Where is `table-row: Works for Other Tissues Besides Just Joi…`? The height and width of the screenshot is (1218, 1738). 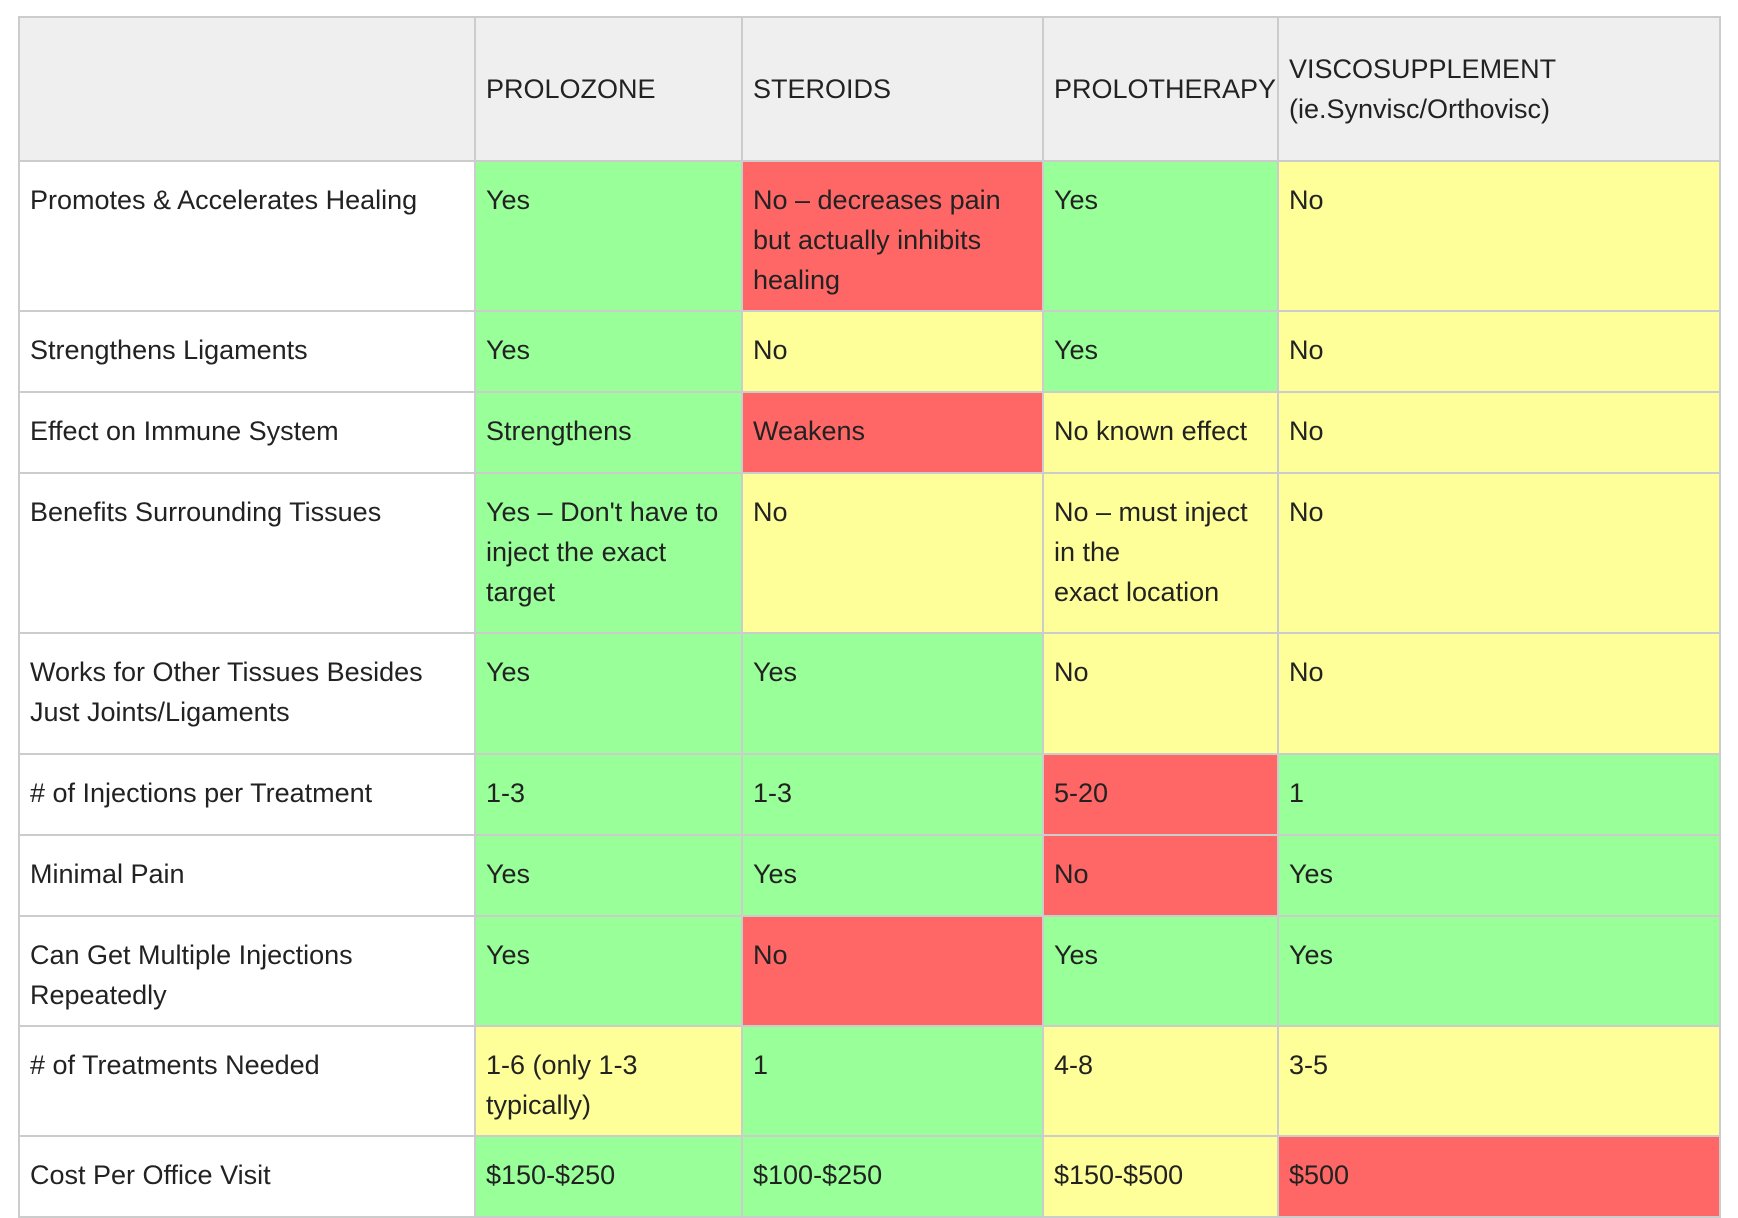 table-row: Works for Other Tissues Besides Just Joi… is located at coordinates (869, 693).